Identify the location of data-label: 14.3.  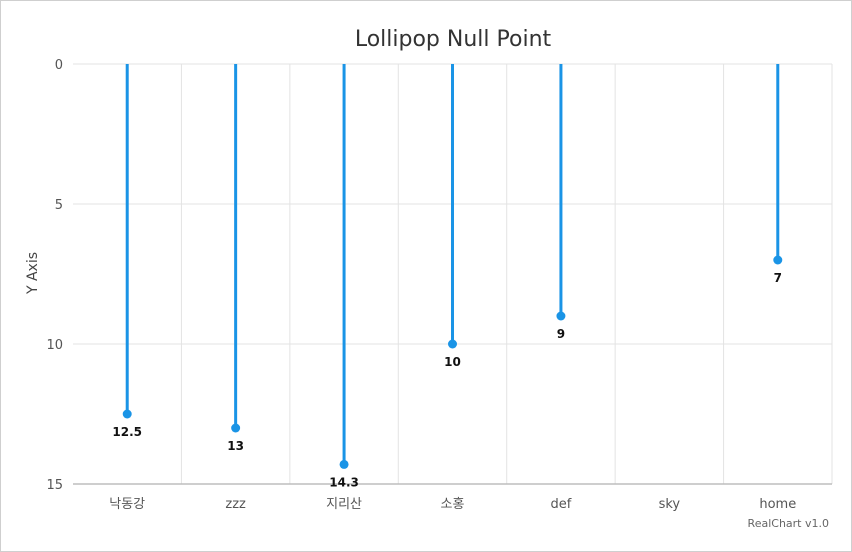
(344, 482).